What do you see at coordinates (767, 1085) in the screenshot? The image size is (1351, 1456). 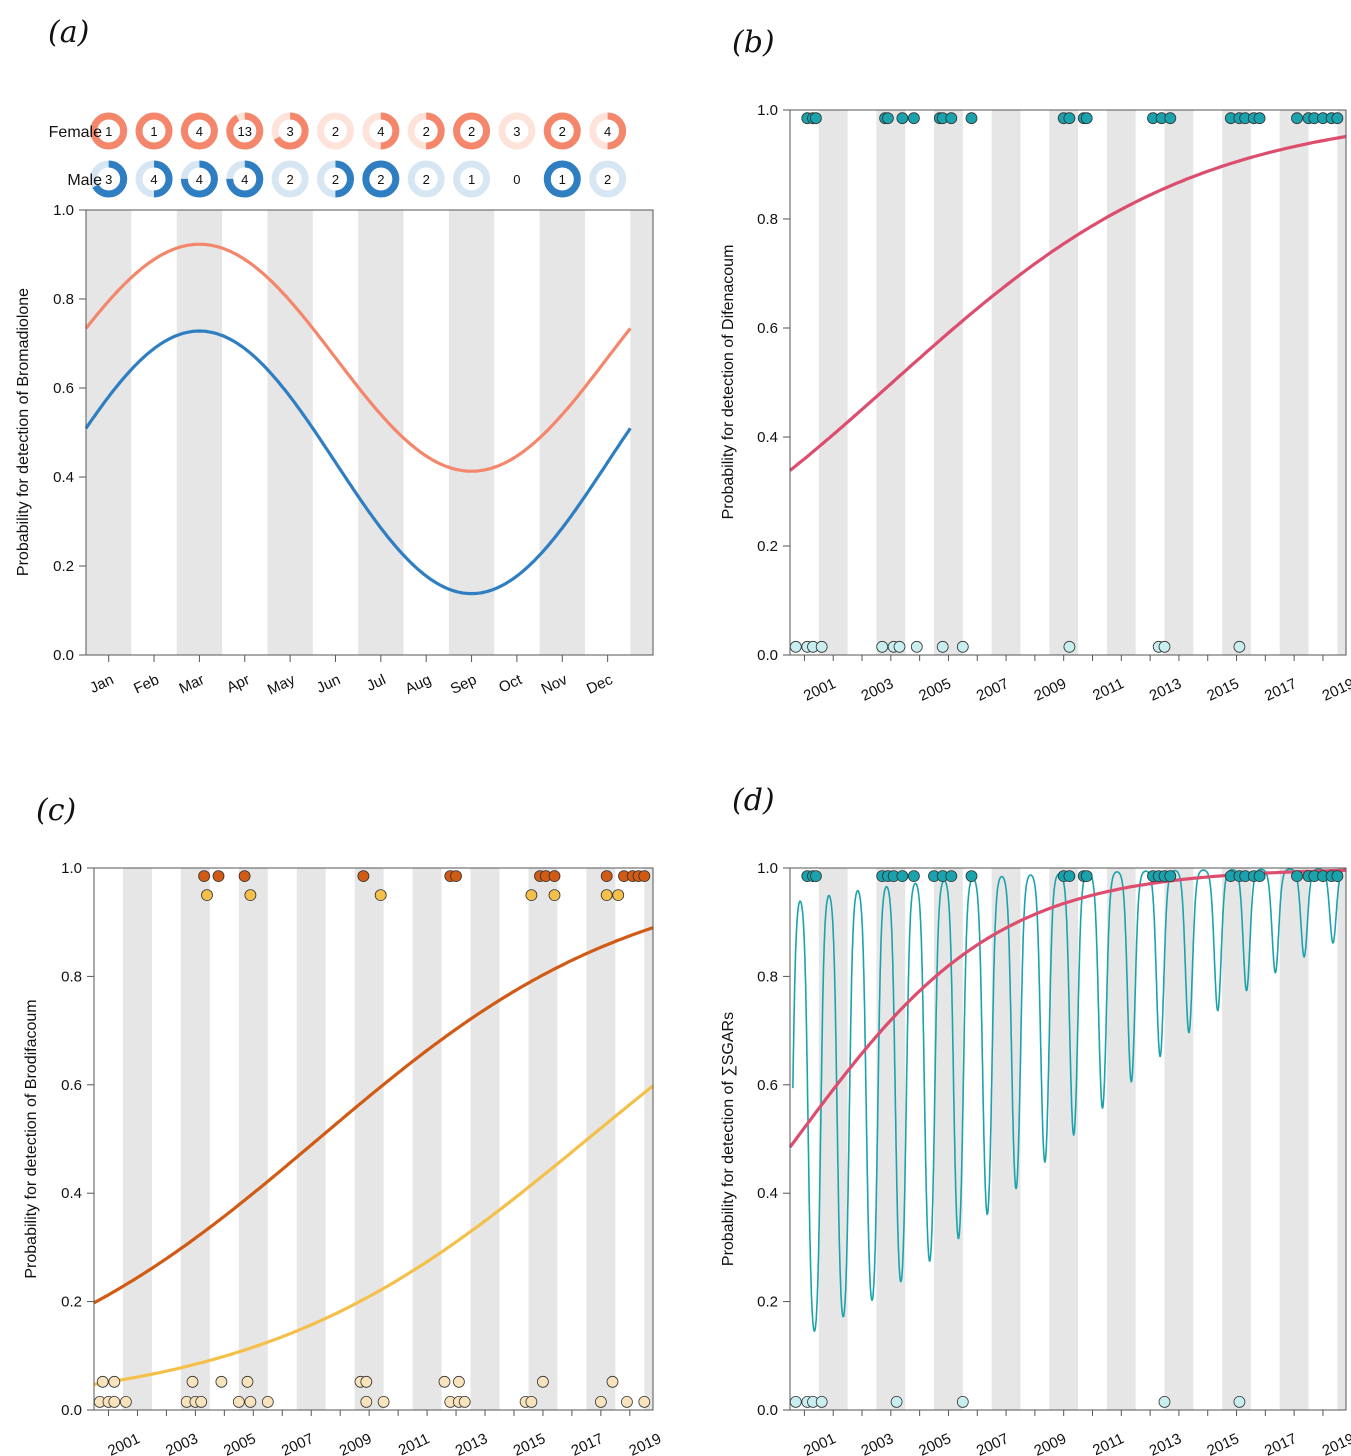 I see `panel-d-ytick-label: 0.6` at bounding box center [767, 1085].